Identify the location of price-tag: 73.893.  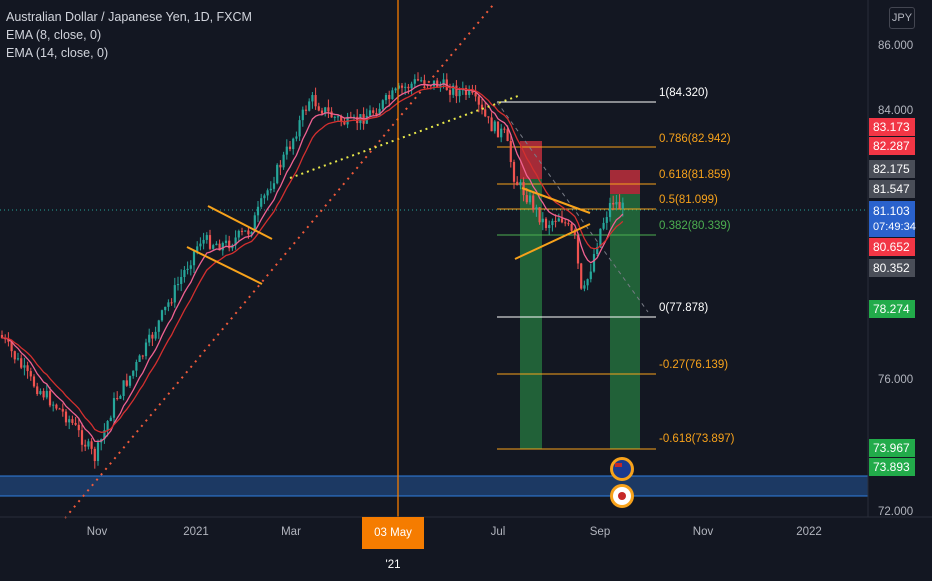
(892, 467).